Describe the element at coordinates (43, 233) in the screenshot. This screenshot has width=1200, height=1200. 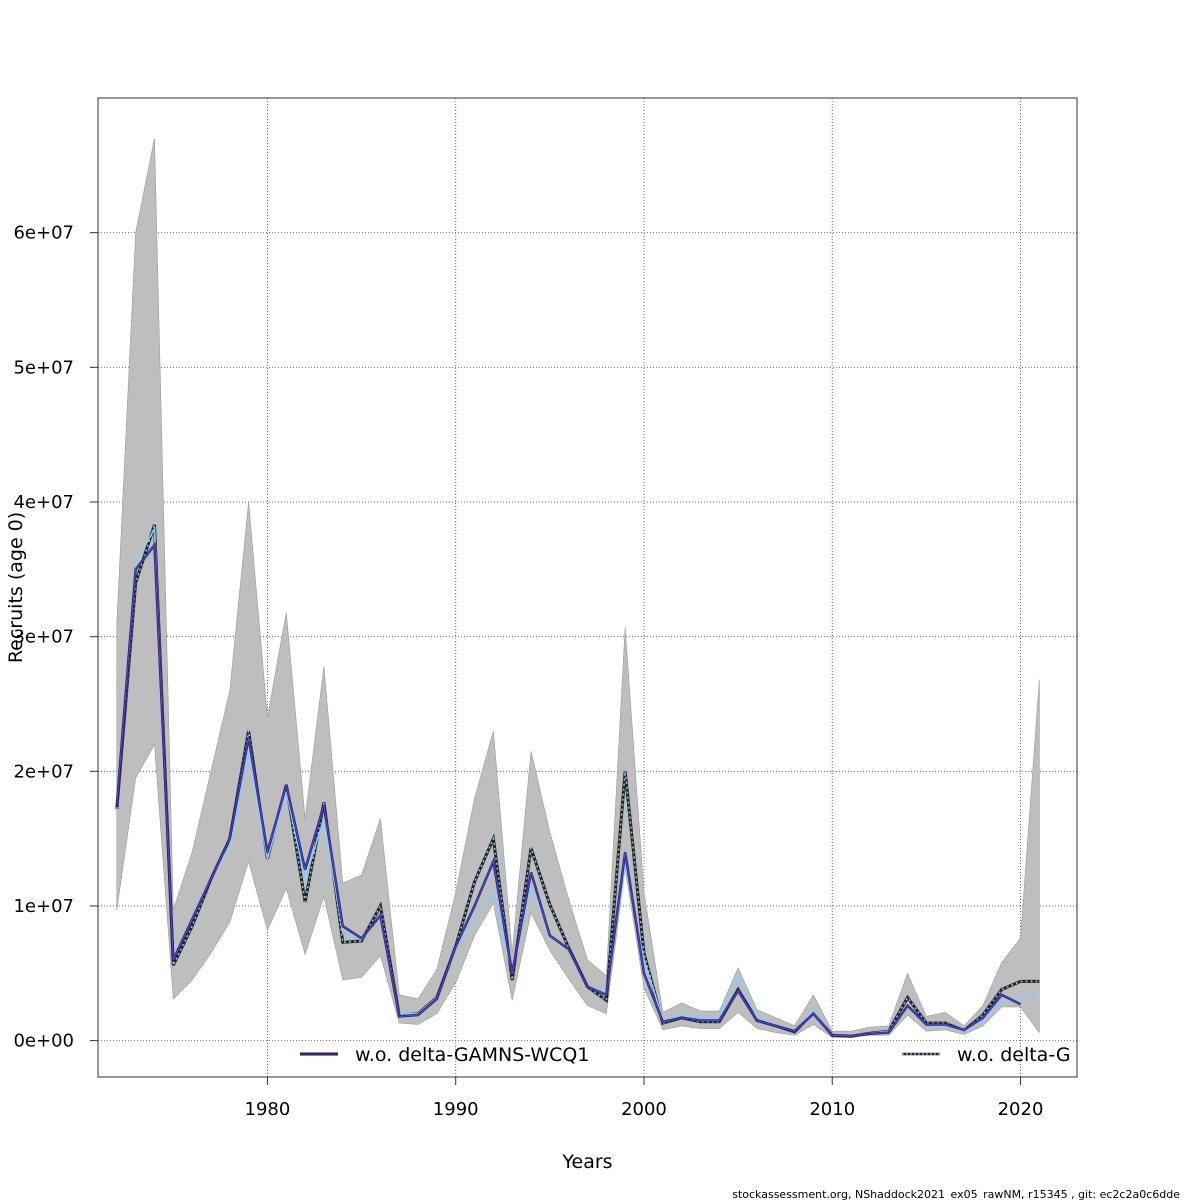
I see `y-tick-label-6: 6e+07` at that location.